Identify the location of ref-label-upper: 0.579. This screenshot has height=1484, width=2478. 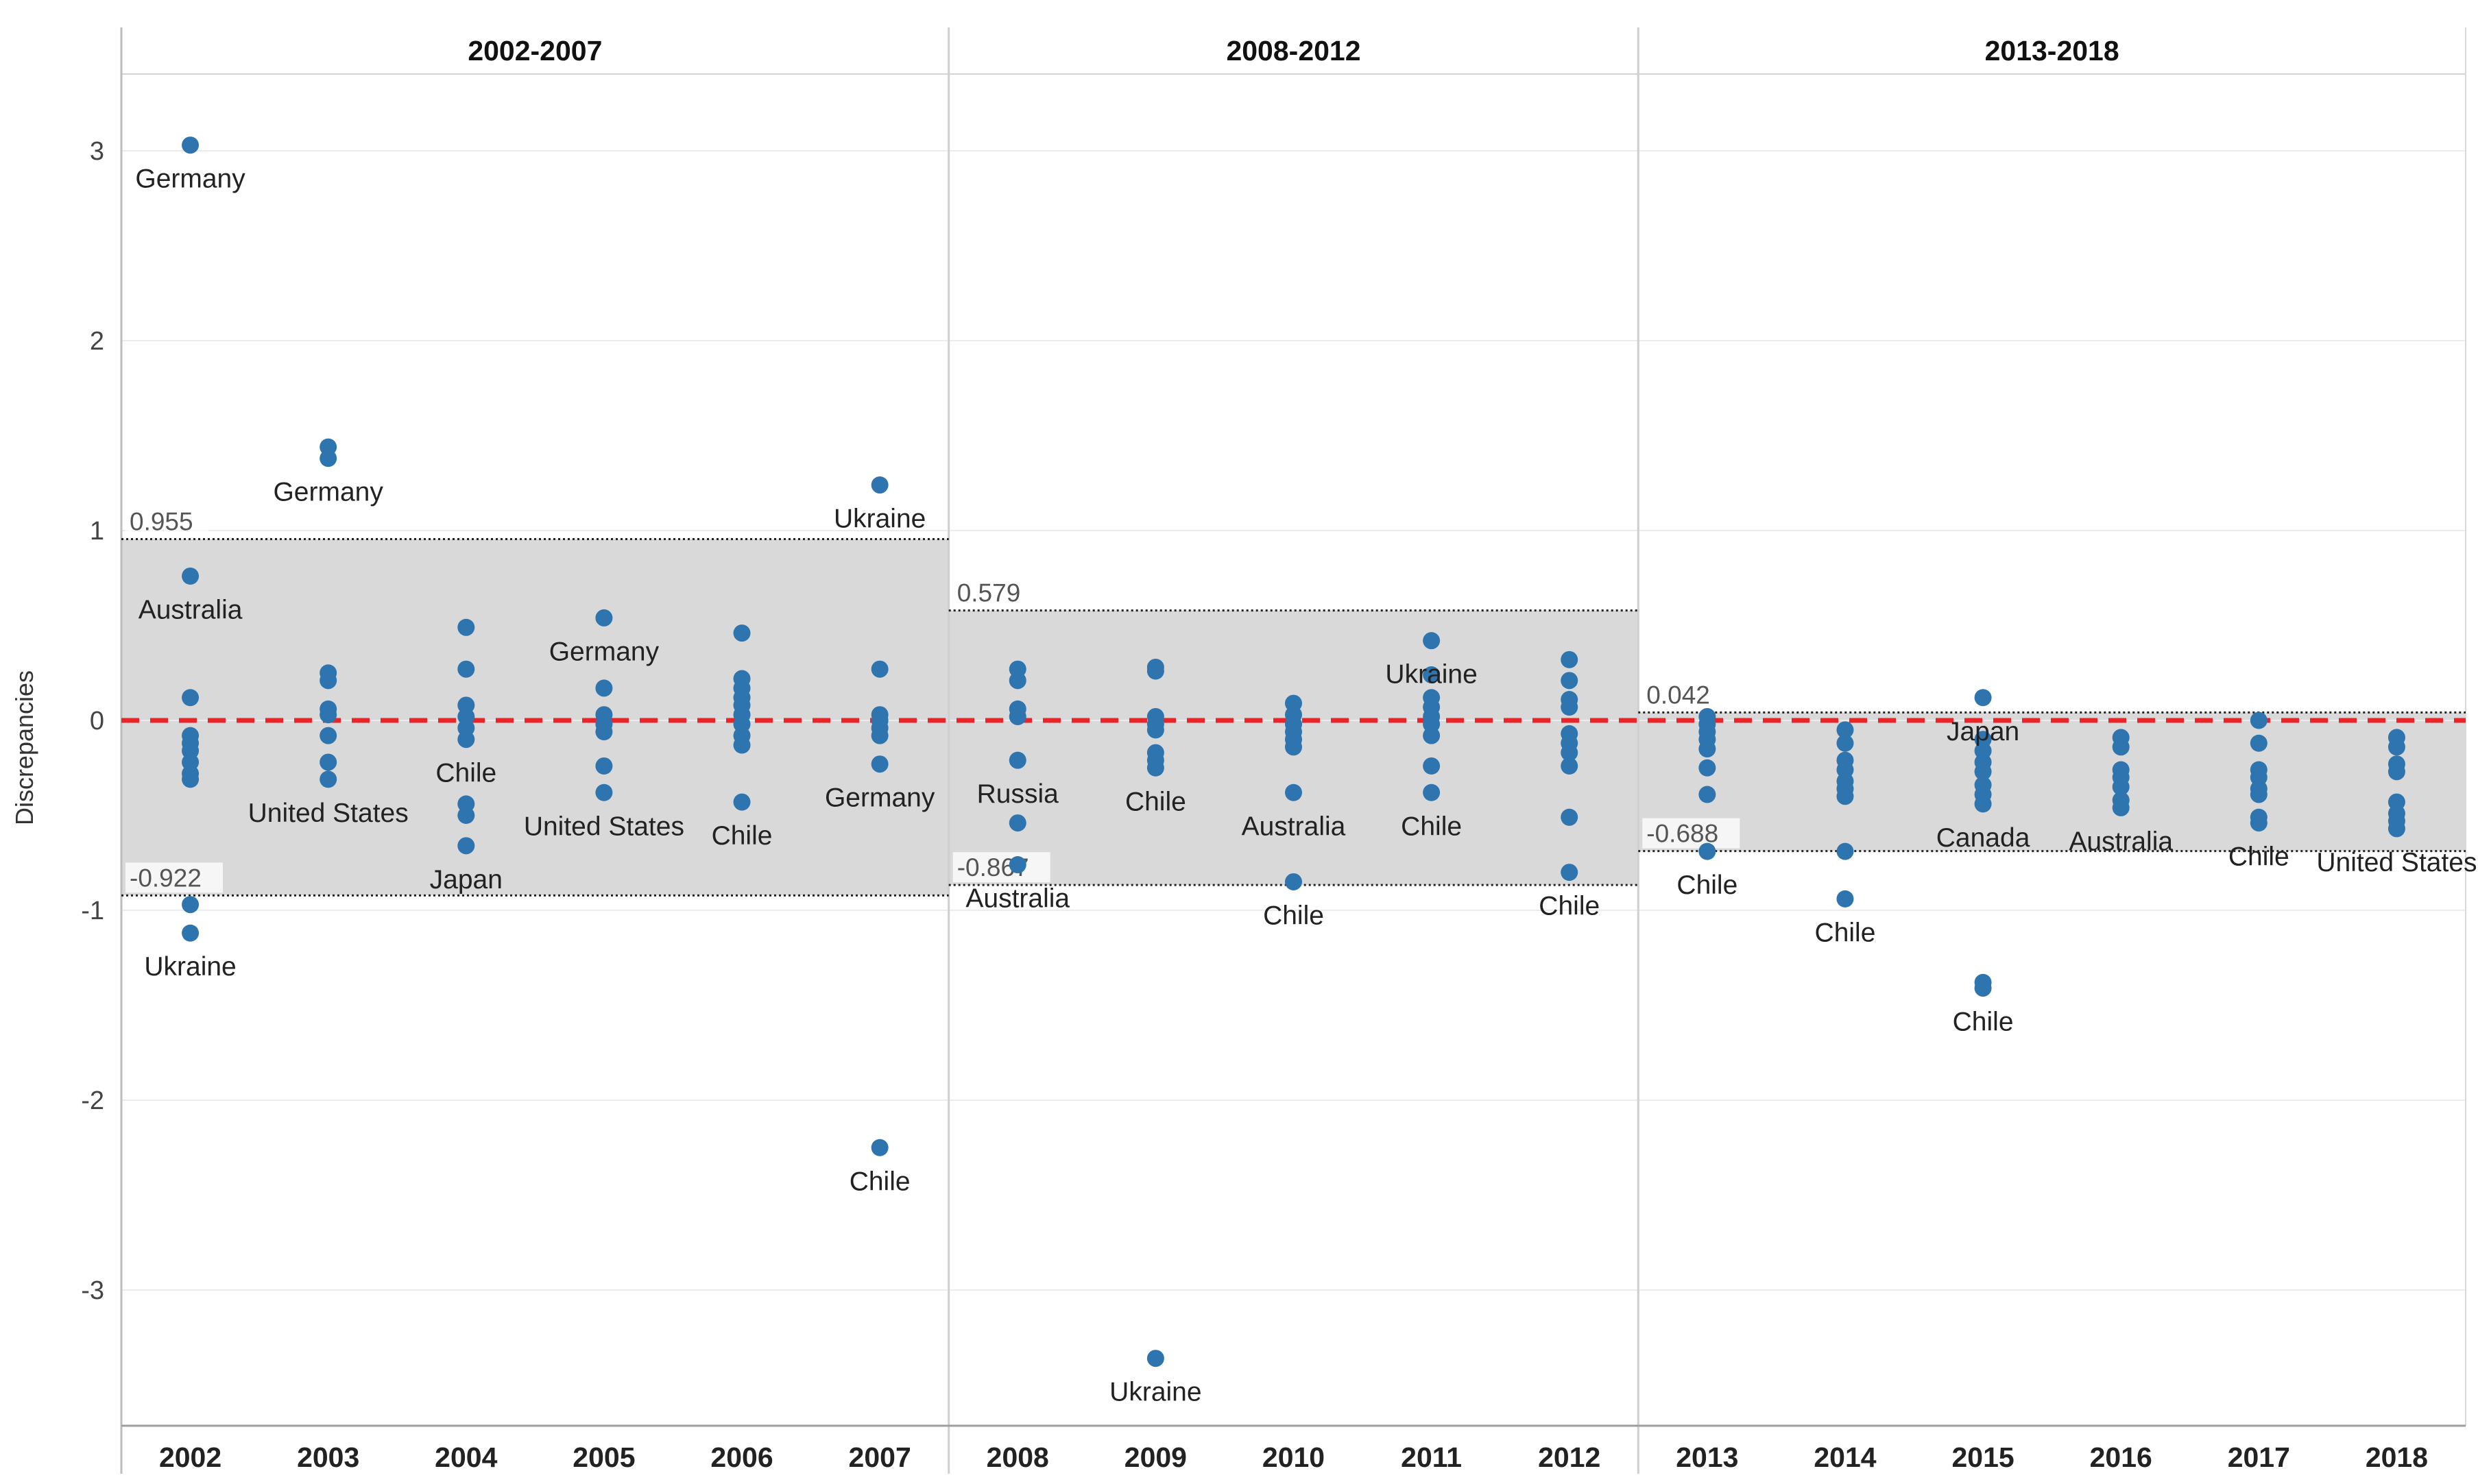
(989, 593).